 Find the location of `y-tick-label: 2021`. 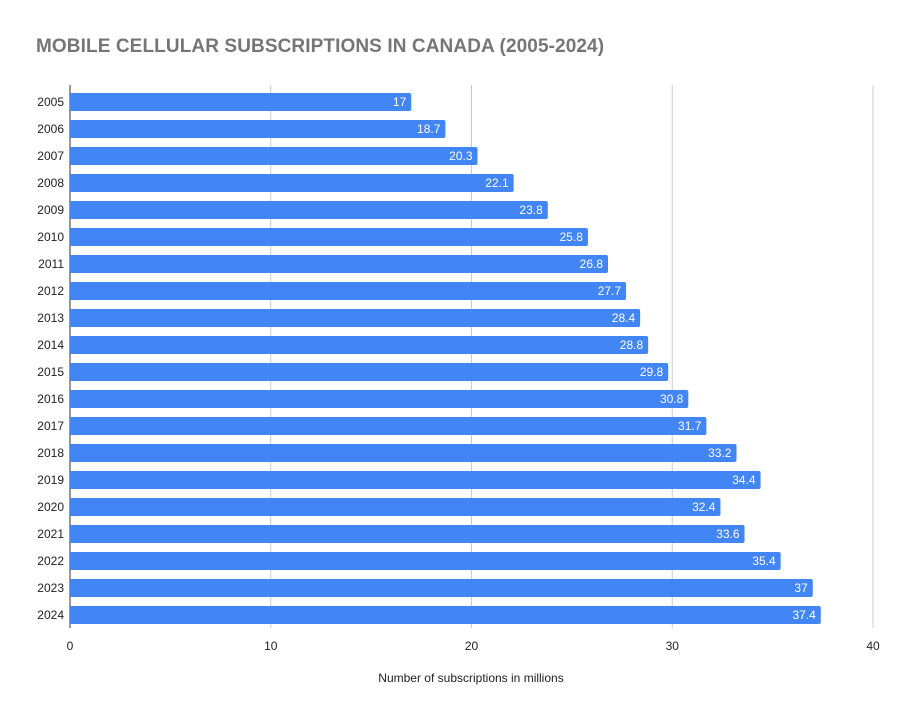

y-tick-label: 2021 is located at coordinates (50, 534).